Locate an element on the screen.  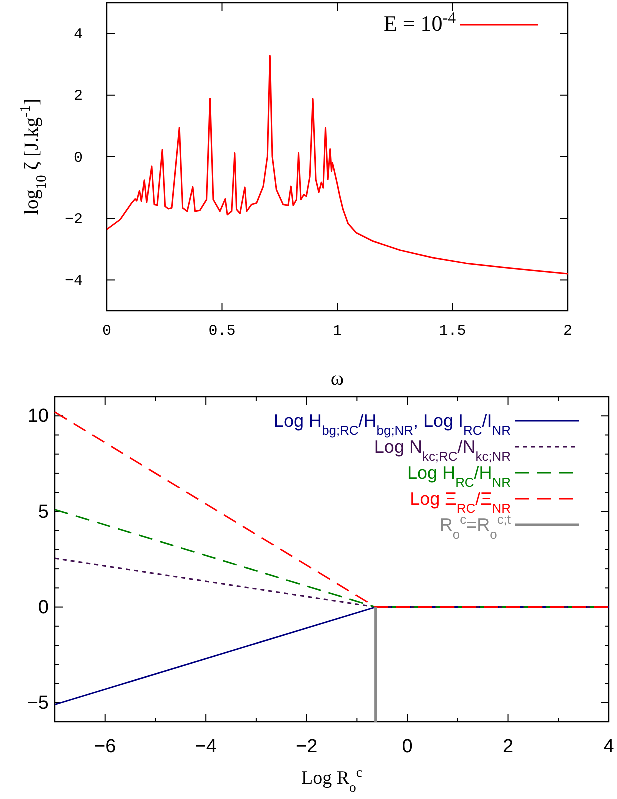
y-tick-label: −5 is located at coordinates (38, 703).